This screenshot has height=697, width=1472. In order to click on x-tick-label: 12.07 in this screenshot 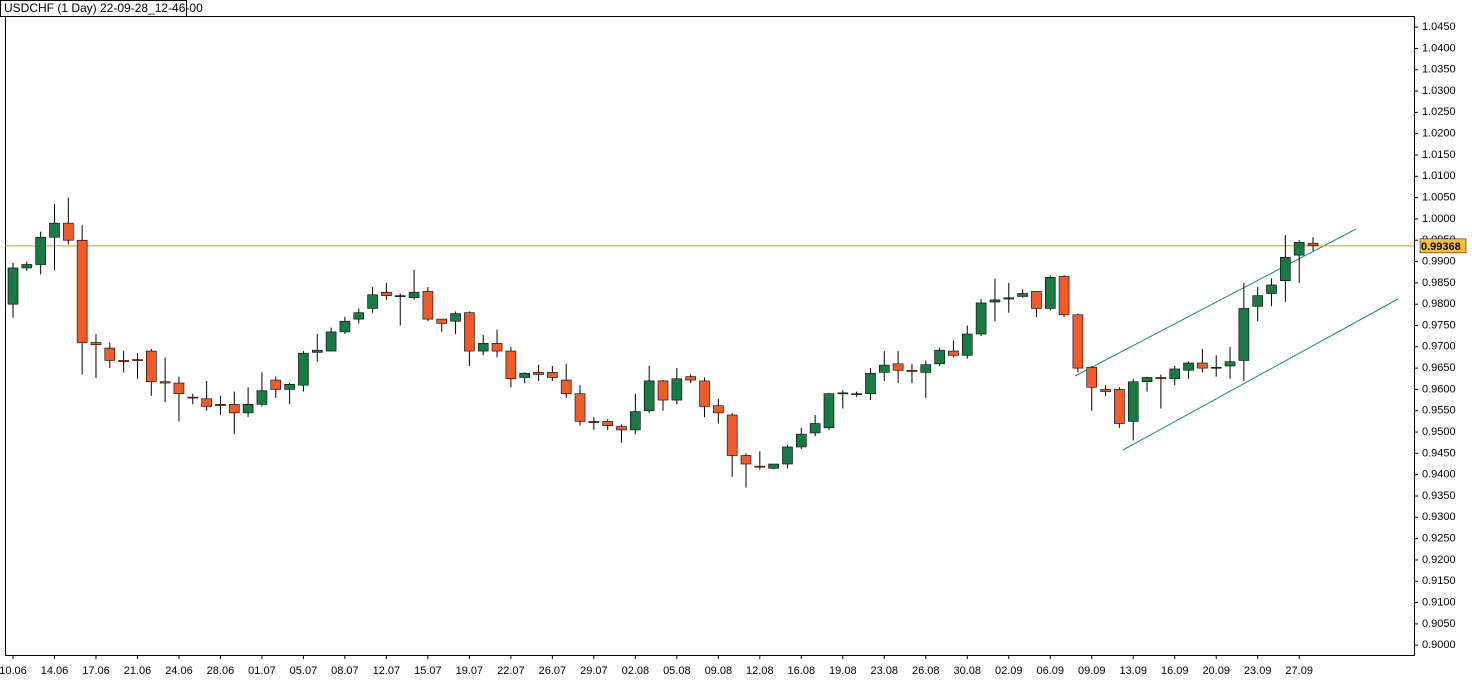, I will do `click(387, 671)`.